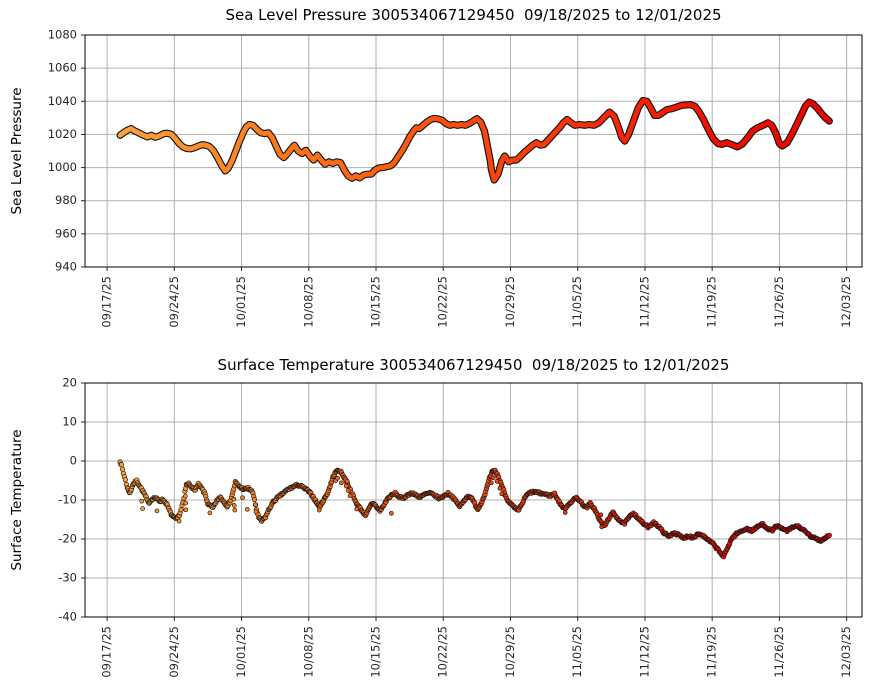 This screenshot has height=700, width=870. What do you see at coordinates (17, 500) in the screenshot?
I see `temperature-y-axis-label: Surface Temperature` at bounding box center [17, 500].